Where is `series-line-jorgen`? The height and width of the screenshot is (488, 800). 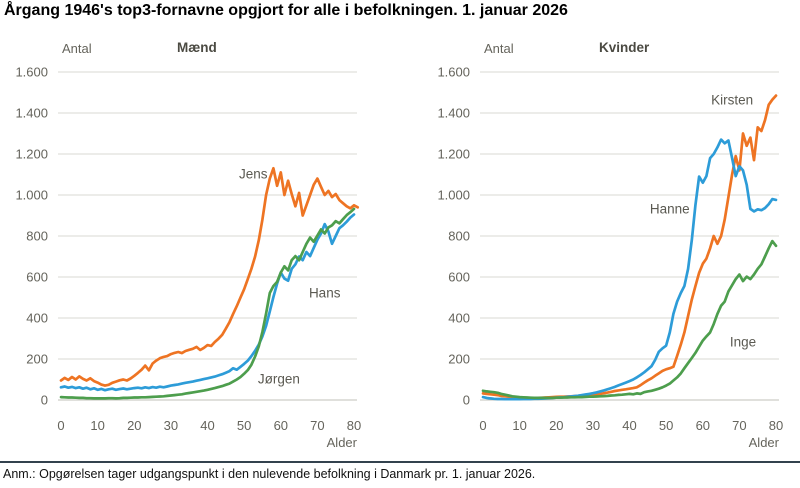 series-line-jorgen is located at coordinates (207, 303).